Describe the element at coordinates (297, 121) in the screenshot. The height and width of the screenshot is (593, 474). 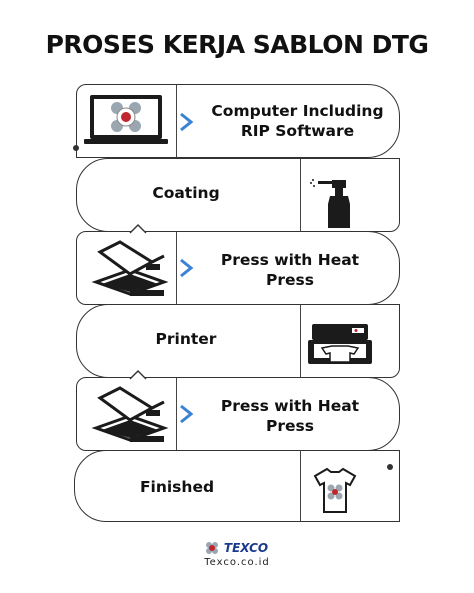
I see `step-1-label: Computer Including RIP Software` at that location.